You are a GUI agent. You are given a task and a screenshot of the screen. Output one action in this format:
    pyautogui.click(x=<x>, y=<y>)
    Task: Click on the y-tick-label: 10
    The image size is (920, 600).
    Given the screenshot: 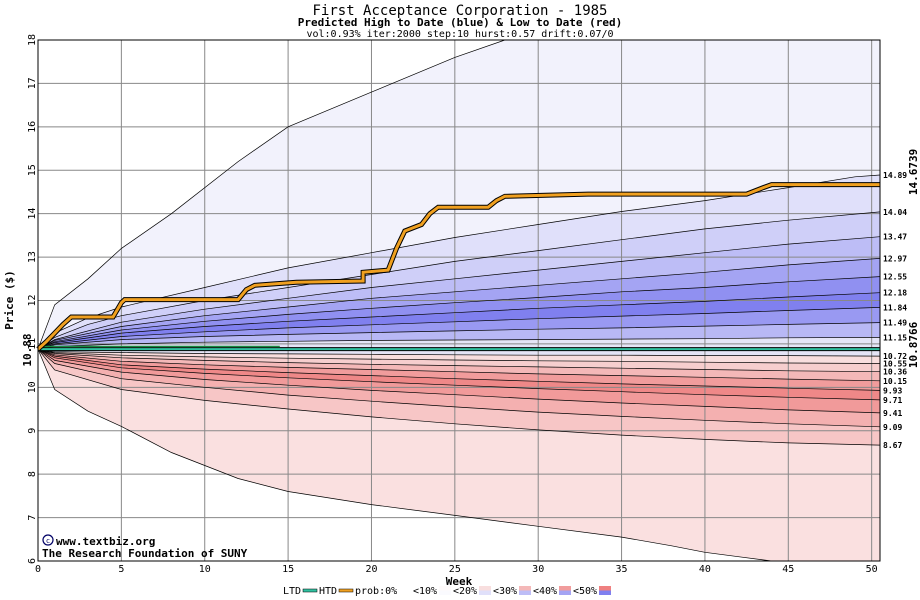 What is the action you would take?
    pyautogui.click(x=32, y=387)
    